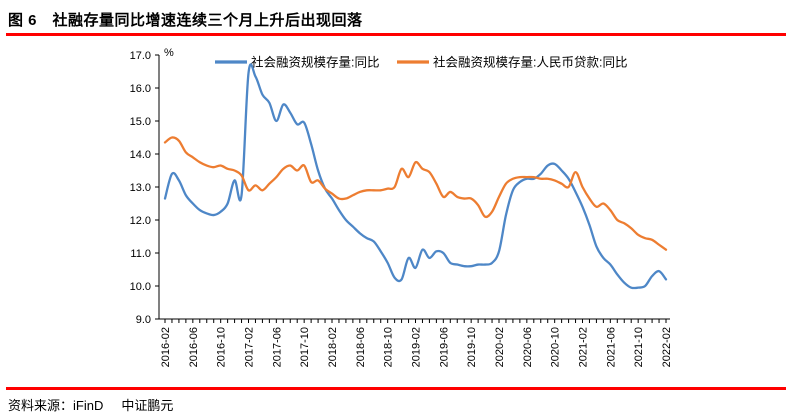 Image resolution: width=792 pixels, height=420 pixels. Describe the element at coordinates (140, 122) in the screenshot. I see `y-tick-label: 15.0` at that location.